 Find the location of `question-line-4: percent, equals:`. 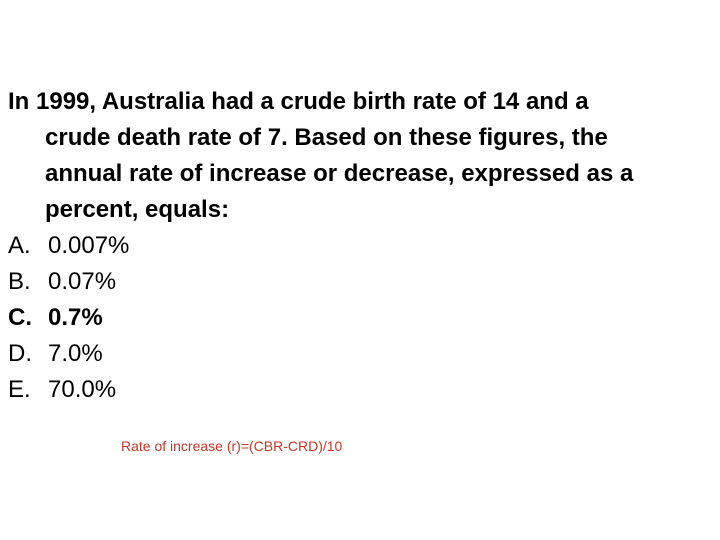

question-line-4: percent, equals: is located at coordinates (137, 209).